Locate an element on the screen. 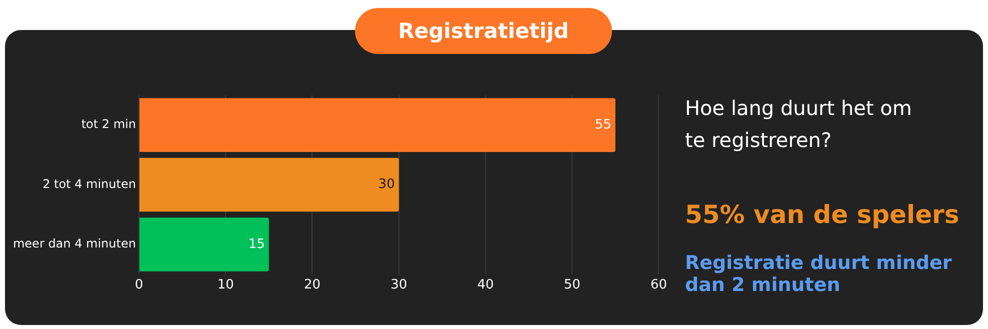 The height and width of the screenshot is (329, 988). data-label: 30 is located at coordinates (386, 184).